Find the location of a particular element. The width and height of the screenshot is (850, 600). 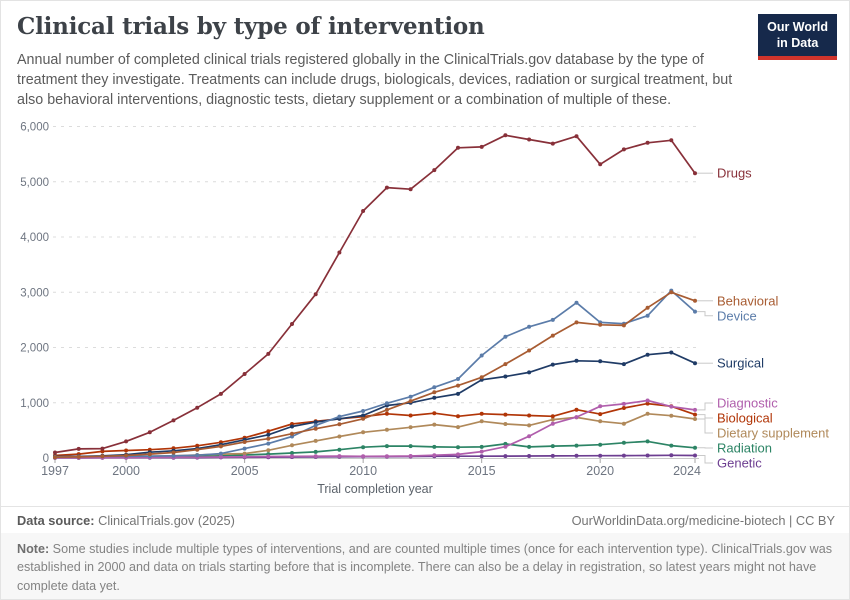

x-tick-label-2024: 2024 is located at coordinates (687, 471).